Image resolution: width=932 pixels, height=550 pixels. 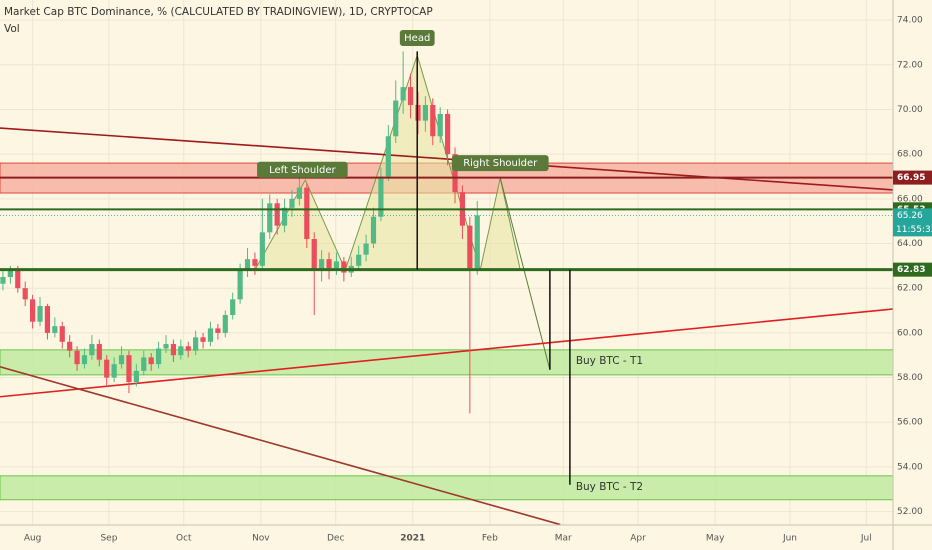 I want to click on annotation-label: Buy BTC - T2, so click(x=609, y=487).